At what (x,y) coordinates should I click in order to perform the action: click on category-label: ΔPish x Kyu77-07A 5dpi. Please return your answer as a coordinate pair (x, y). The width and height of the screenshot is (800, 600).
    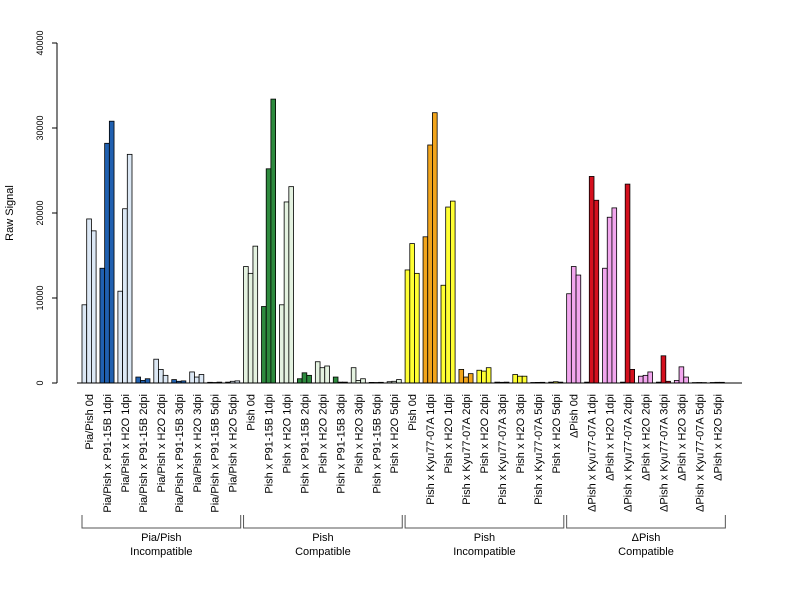
    Looking at the image, I should click on (700, 453).